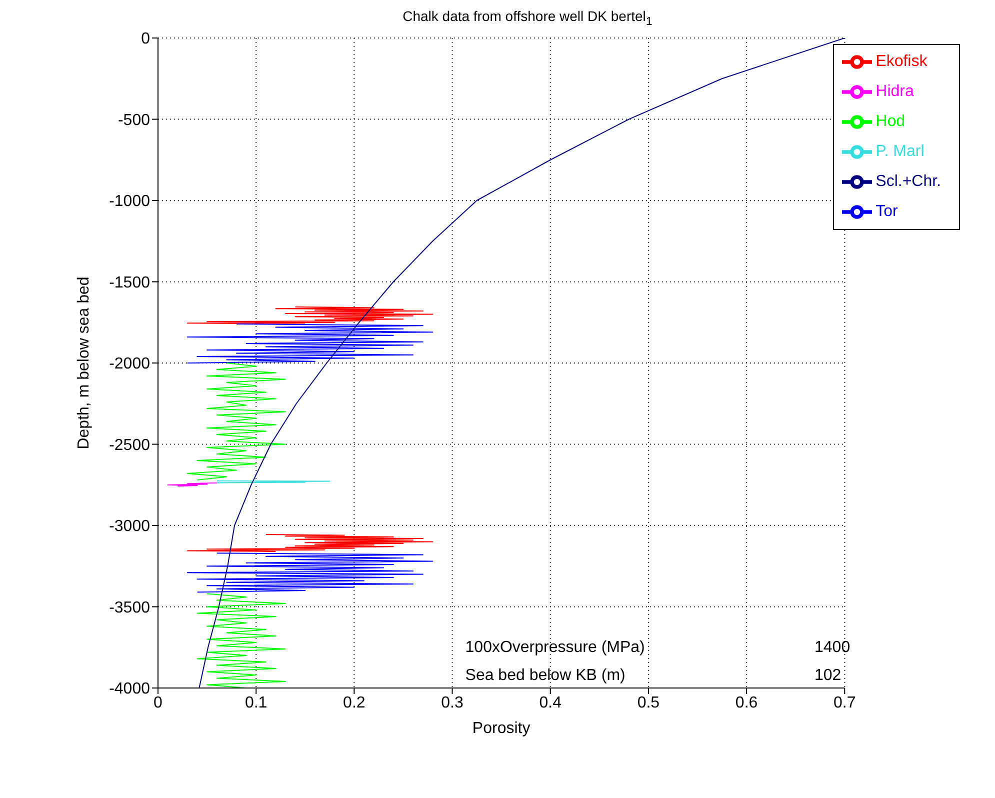  What do you see at coordinates (550, 703) in the screenshot?
I see `x-tick-label: 0.4` at bounding box center [550, 703].